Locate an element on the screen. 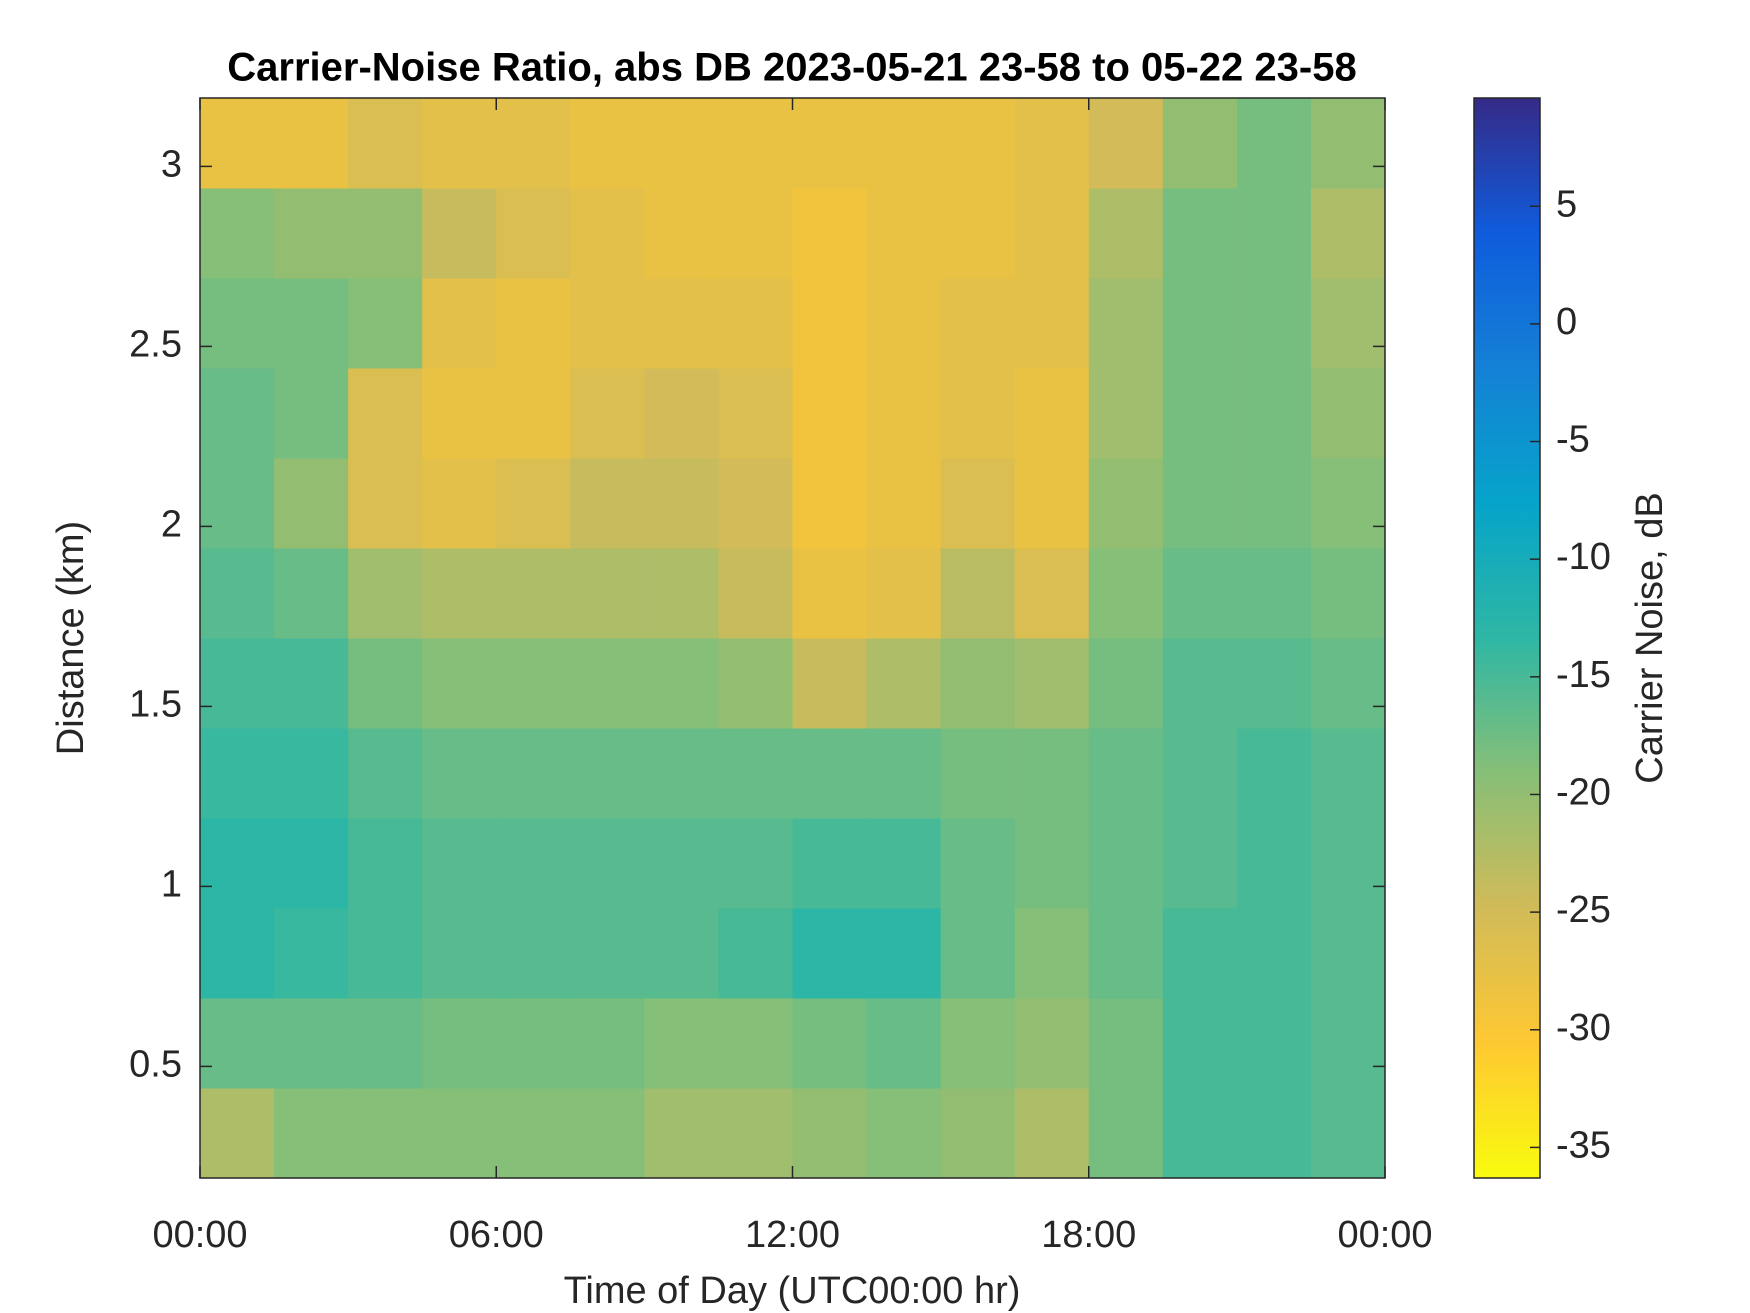  x-tick-label: 06:00 is located at coordinates (496, 1235).